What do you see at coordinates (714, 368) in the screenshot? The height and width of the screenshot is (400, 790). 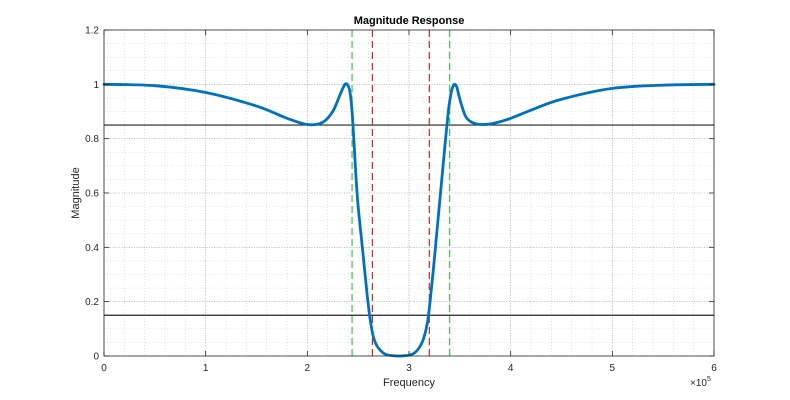 I see `x-tick-label: 6` at bounding box center [714, 368].